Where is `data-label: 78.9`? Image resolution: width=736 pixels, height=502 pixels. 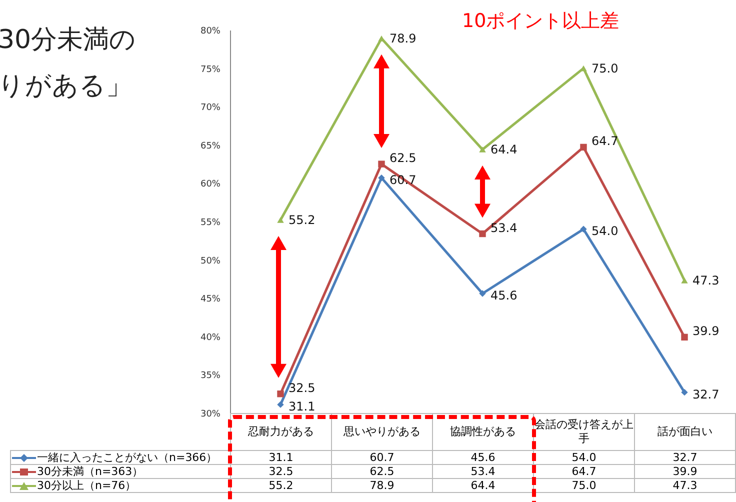
data-label: 78.9 is located at coordinates (382, 485).